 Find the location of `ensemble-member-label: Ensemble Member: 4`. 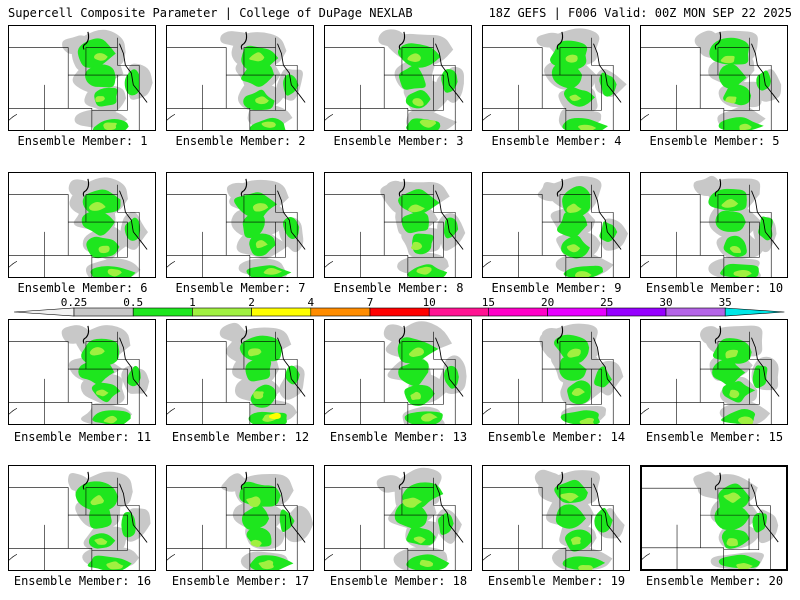

ensemble-member-label: Ensemble Member: 4 is located at coordinates (556, 141).